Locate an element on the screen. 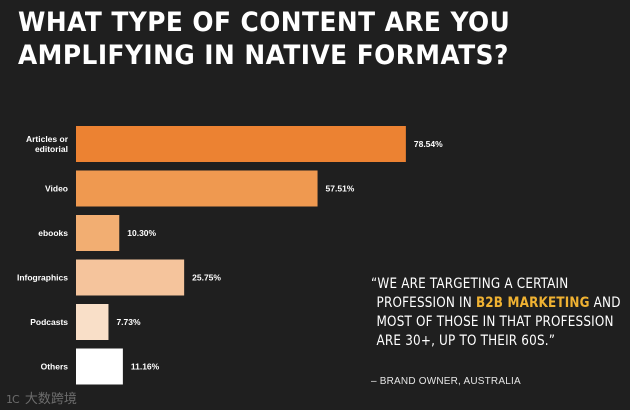 The image size is (630, 410). quote-line-3: MOST OF THOSE IN THAT PROFESSION is located at coordinates (495, 322).